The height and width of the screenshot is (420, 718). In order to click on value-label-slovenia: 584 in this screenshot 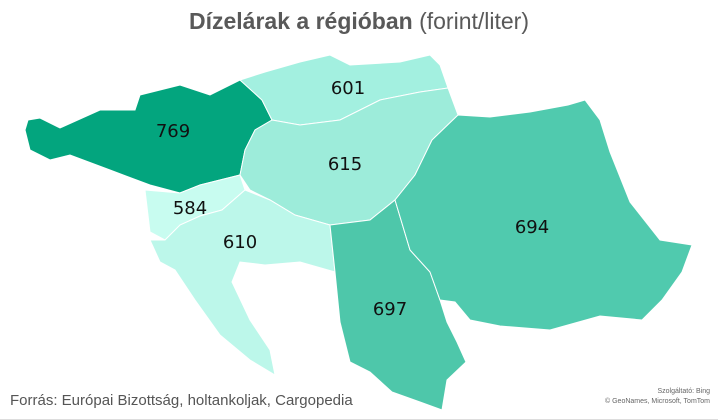, I will do `click(190, 208)`.